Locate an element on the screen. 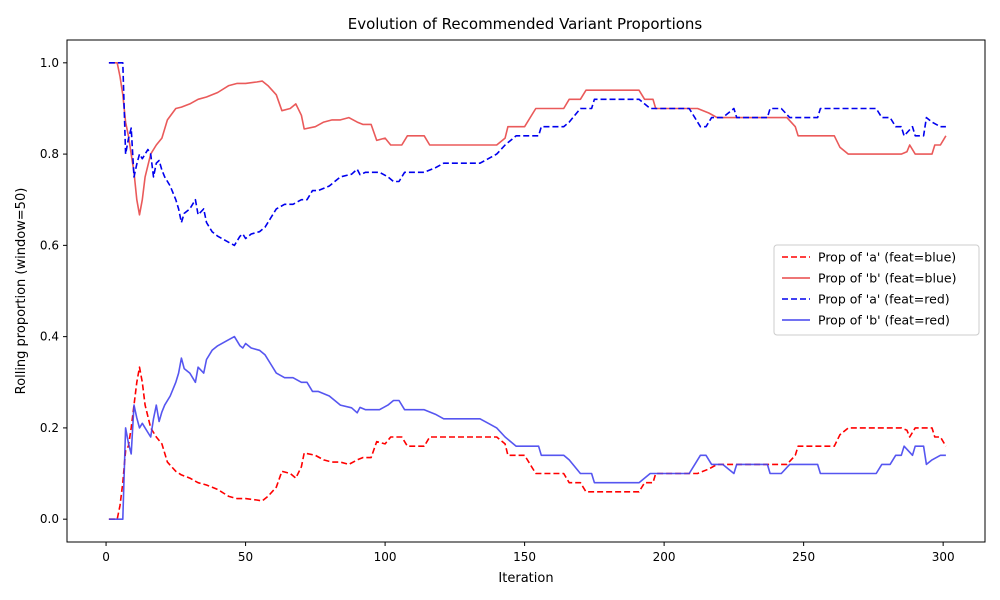 Image resolution: width=1000 pixels, height=600 pixels. x-tick-label: 250 is located at coordinates (803, 557).